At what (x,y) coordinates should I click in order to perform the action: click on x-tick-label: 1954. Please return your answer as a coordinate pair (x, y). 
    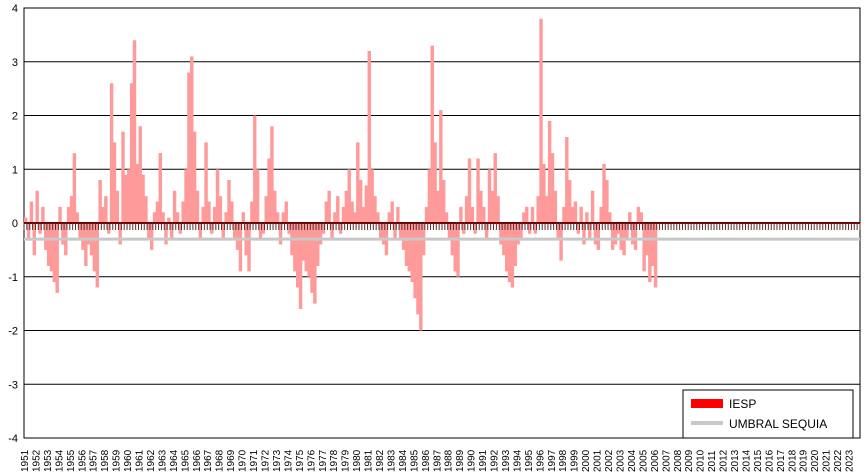
    Looking at the image, I should click on (59, 460).